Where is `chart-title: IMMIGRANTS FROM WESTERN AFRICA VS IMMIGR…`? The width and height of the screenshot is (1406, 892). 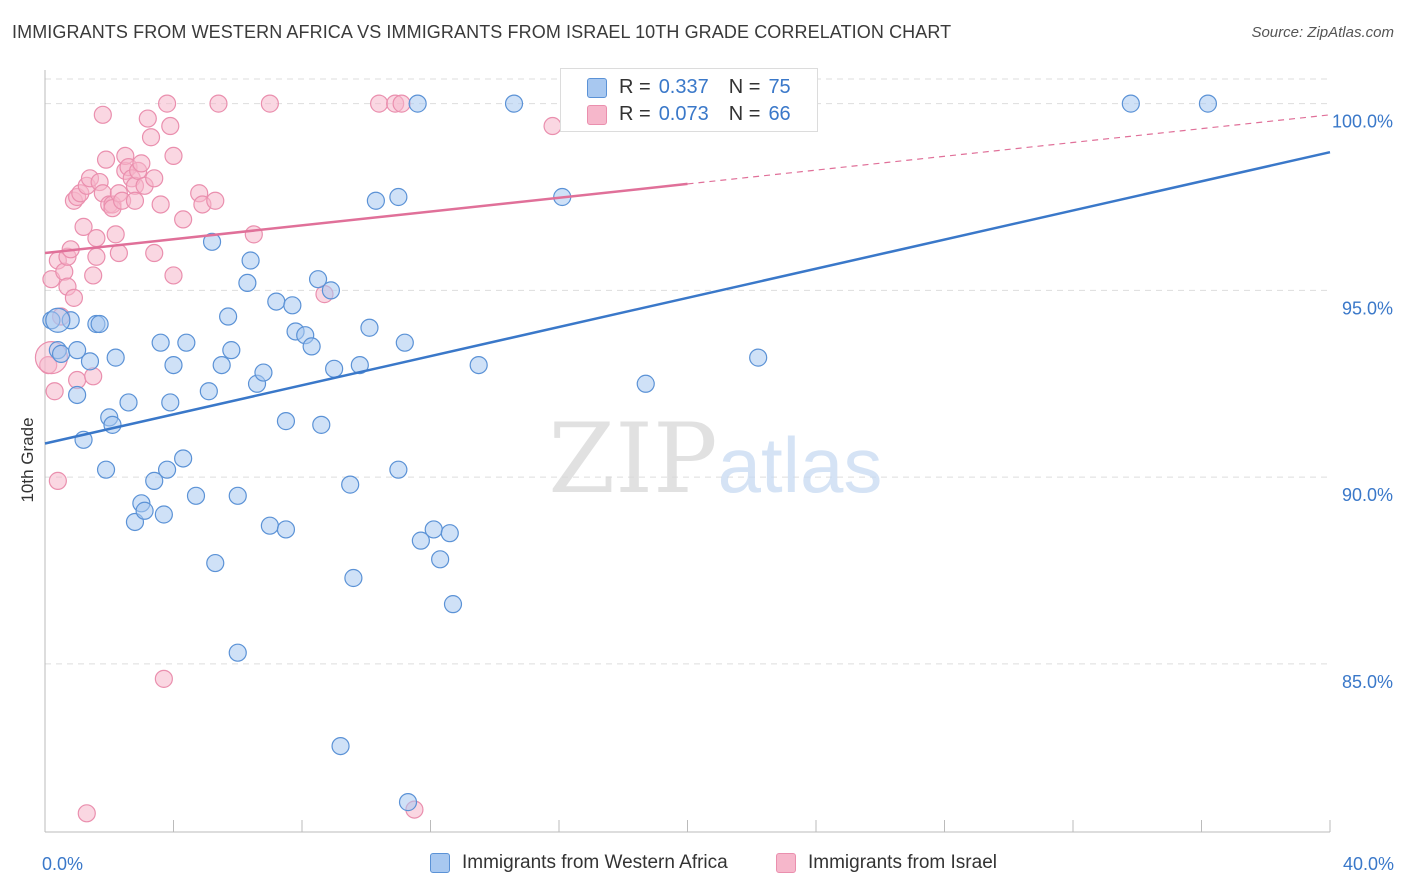
chart-title: IMMIGRANTS FROM WESTERN AFRICA VS IMMIGR… is located at coordinates (482, 32).